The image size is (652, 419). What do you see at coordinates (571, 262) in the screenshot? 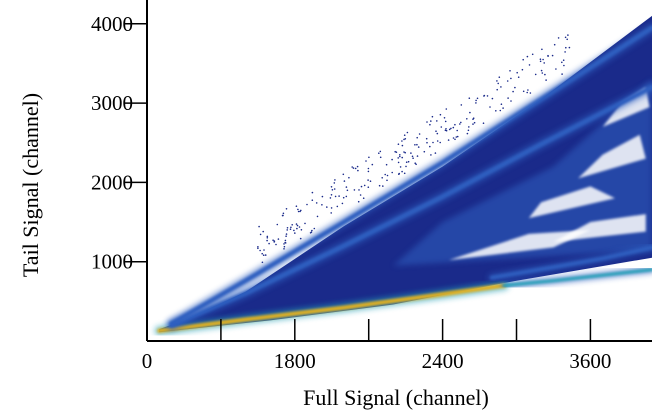
I see `band-lower-band` at bounding box center [571, 262].